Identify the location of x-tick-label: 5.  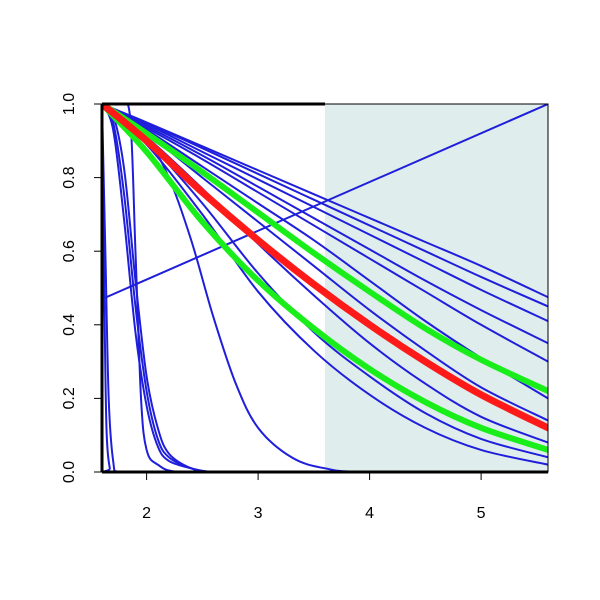
(481, 513).